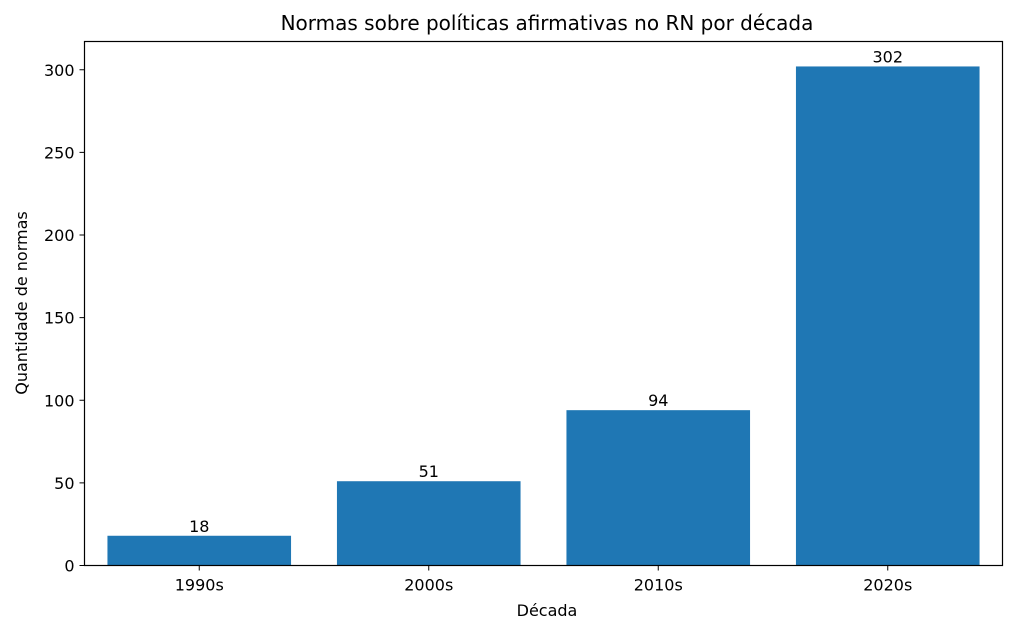  I want to click on bar-2020s, so click(887, 316).